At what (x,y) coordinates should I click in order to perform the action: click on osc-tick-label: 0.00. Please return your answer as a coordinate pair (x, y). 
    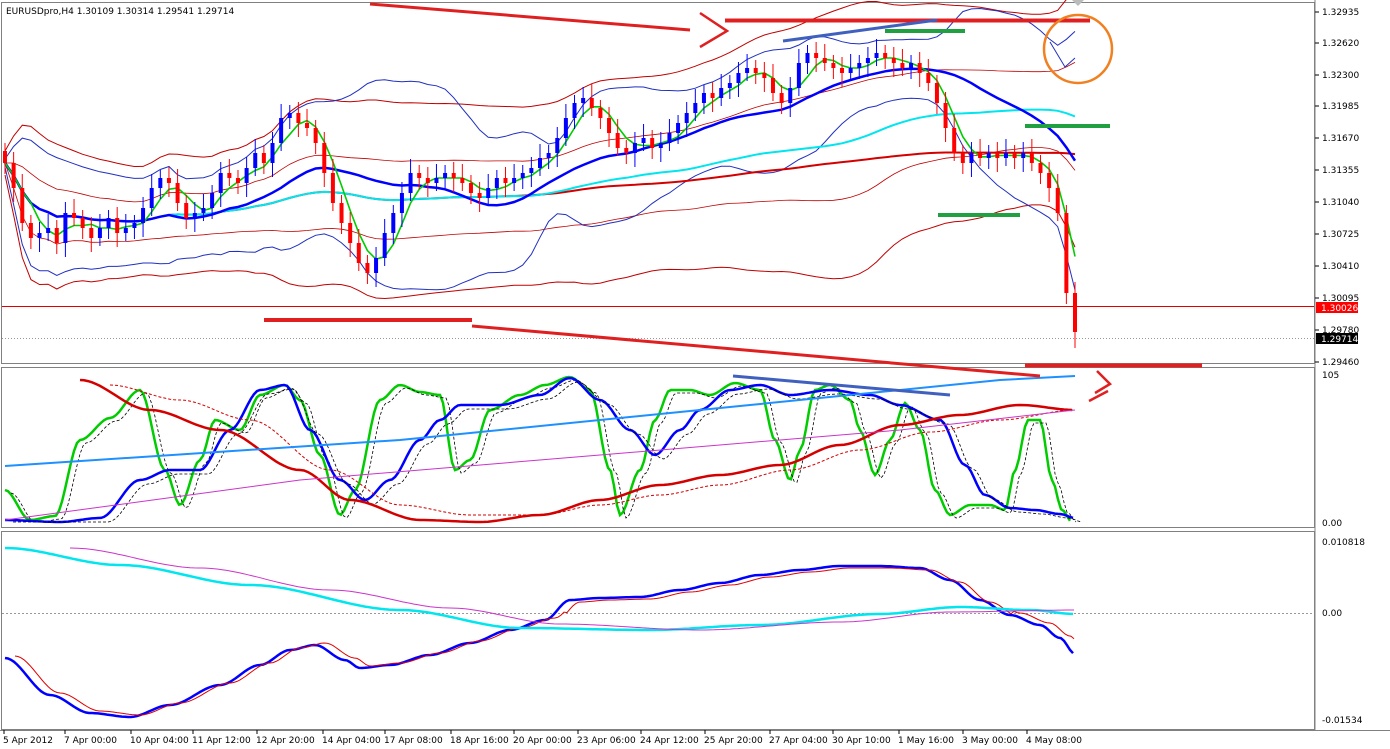
    Looking at the image, I should click on (1332, 614).